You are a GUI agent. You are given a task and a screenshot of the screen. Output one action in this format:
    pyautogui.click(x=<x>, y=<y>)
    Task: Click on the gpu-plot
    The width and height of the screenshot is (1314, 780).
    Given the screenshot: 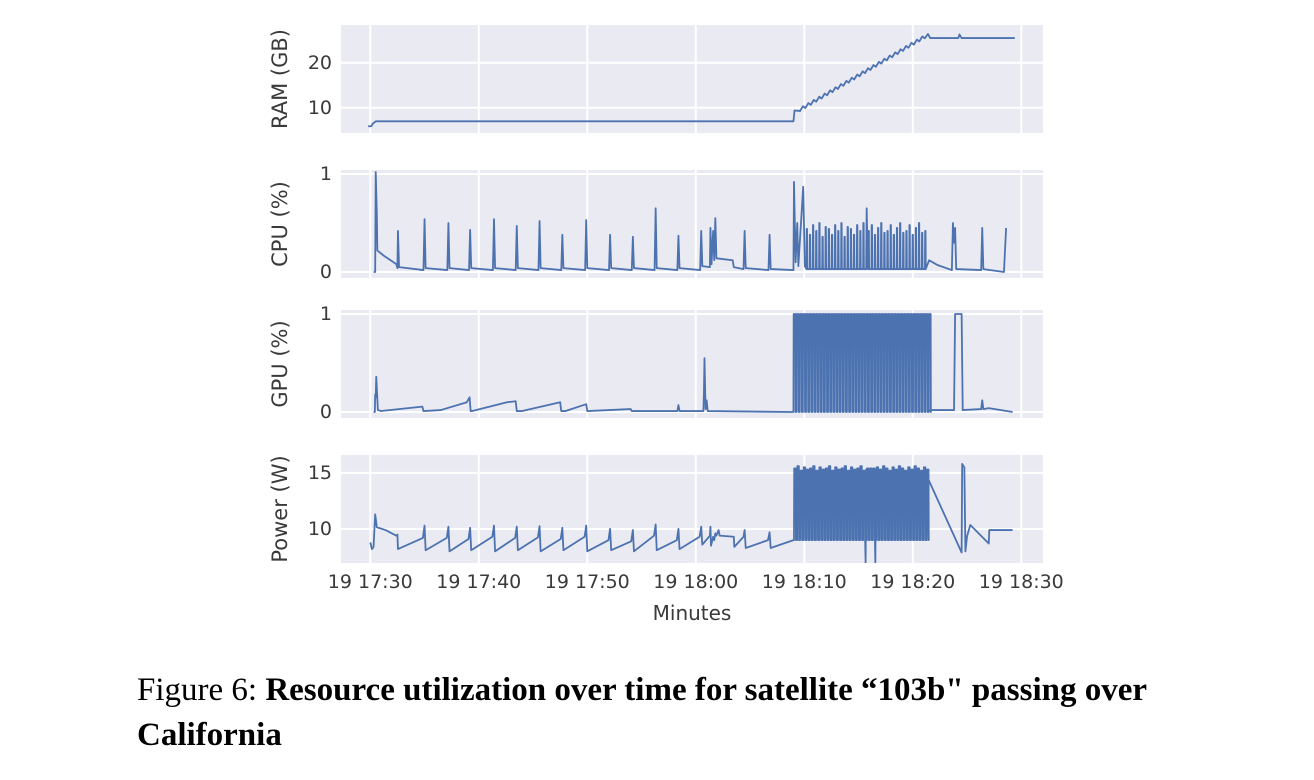 What is the action you would take?
    pyautogui.click(x=692, y=364)
    